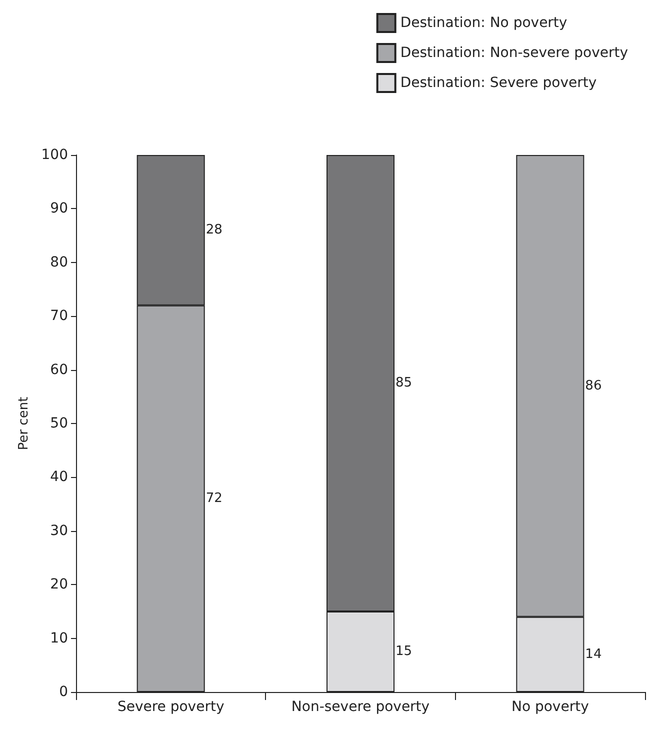 Image resolution: width=651 pixels, height=753 pixels. I want to click on x-tick-label: No poverty, so click(550, 707).